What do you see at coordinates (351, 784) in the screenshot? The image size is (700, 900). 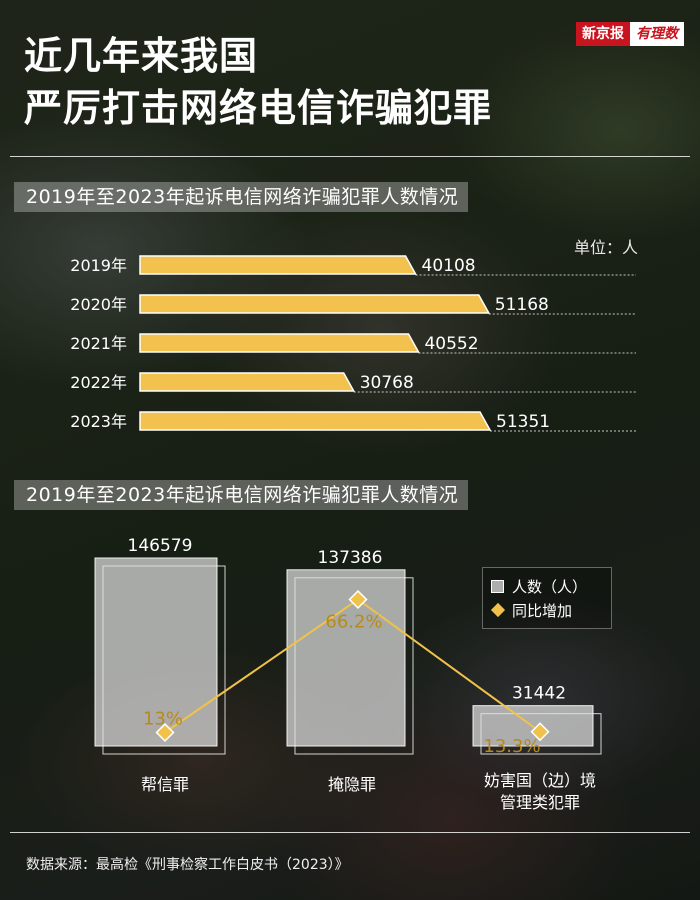 I see `category-label-yanyin: 掩隐罪` at bounding box center [351, 784].